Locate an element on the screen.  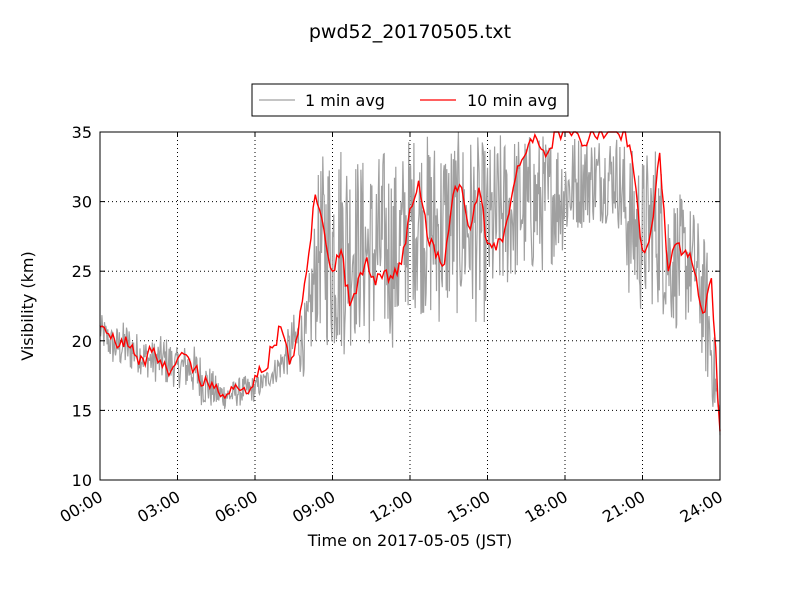
y-tick-label: 15 is located at coordinates (82, 410).